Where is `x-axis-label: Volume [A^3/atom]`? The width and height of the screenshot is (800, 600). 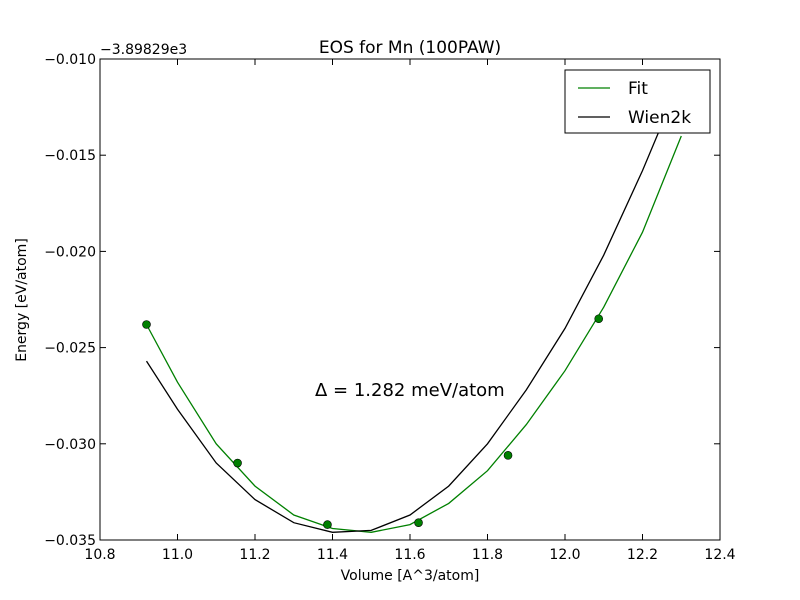
x-axis-label: Volume [A^3/atom] is located at coordinates (410, 576).